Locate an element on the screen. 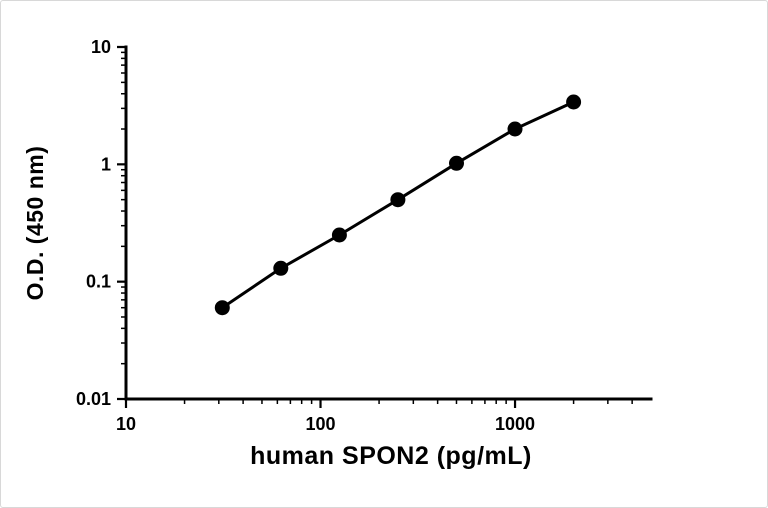 The image size is (768, 508). x-tick-label: 100 is located at coordinates (320, 424).